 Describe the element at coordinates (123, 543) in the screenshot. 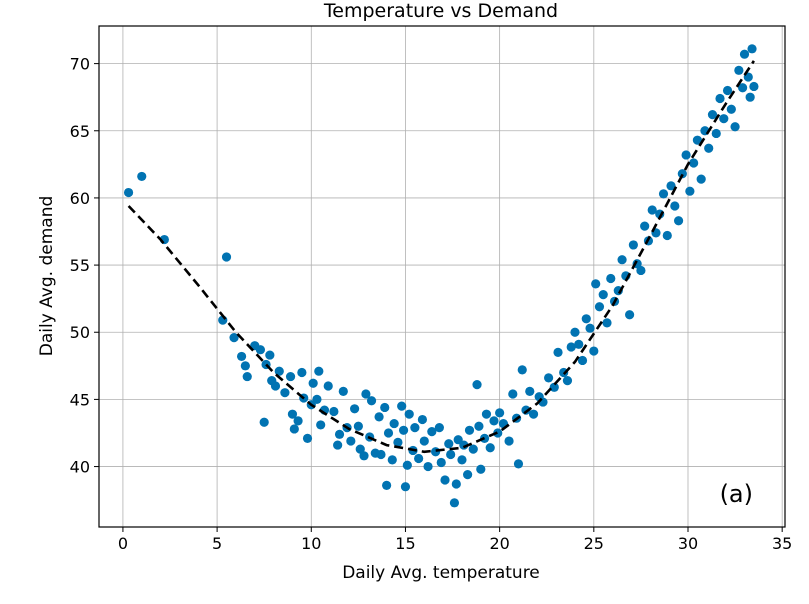

I see `x-tick-label: 0` at that location.